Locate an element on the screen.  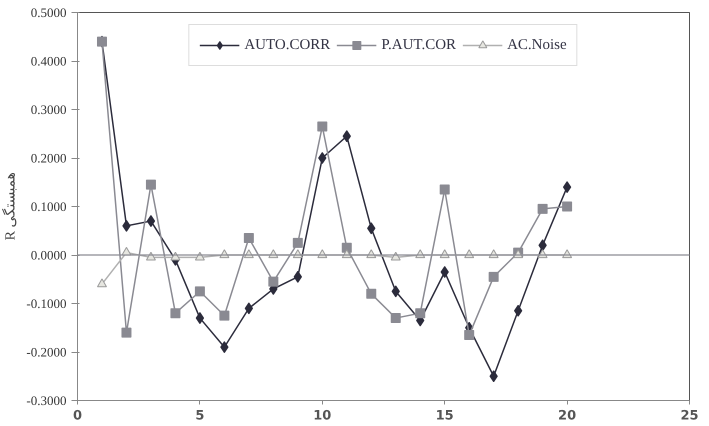
legend-label: P.AUT.COR is located at coordinates (418, 45).